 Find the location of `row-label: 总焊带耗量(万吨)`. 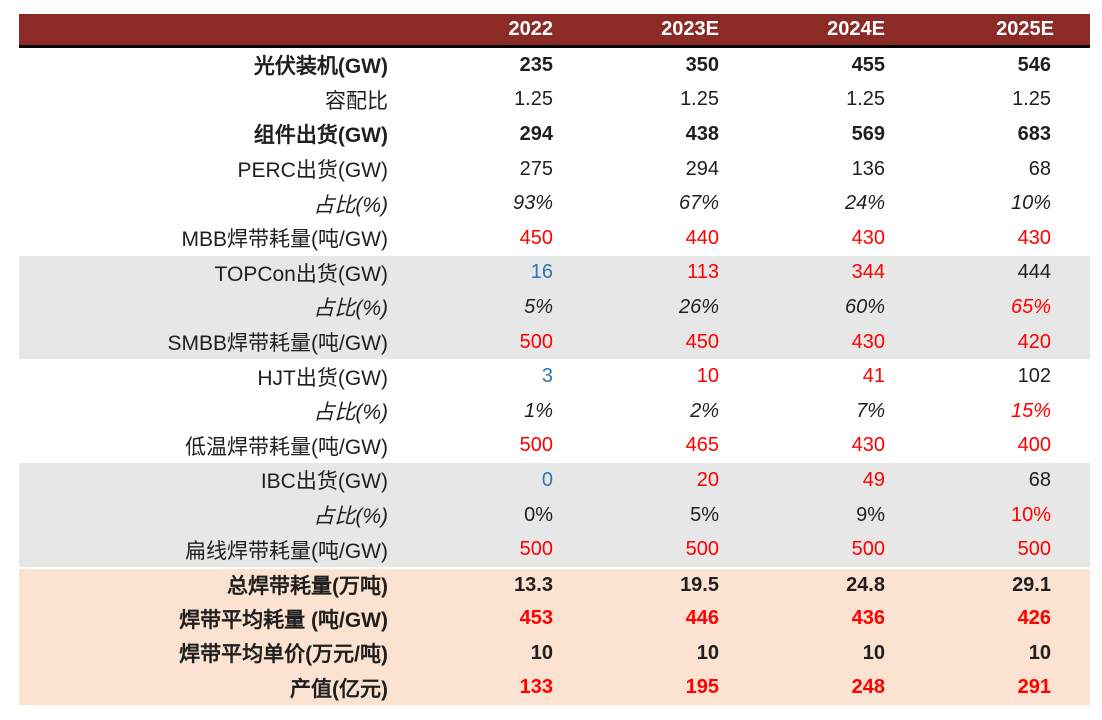

row-label: 总焊带耗量(万吨) is located at coordinates (307, 587).